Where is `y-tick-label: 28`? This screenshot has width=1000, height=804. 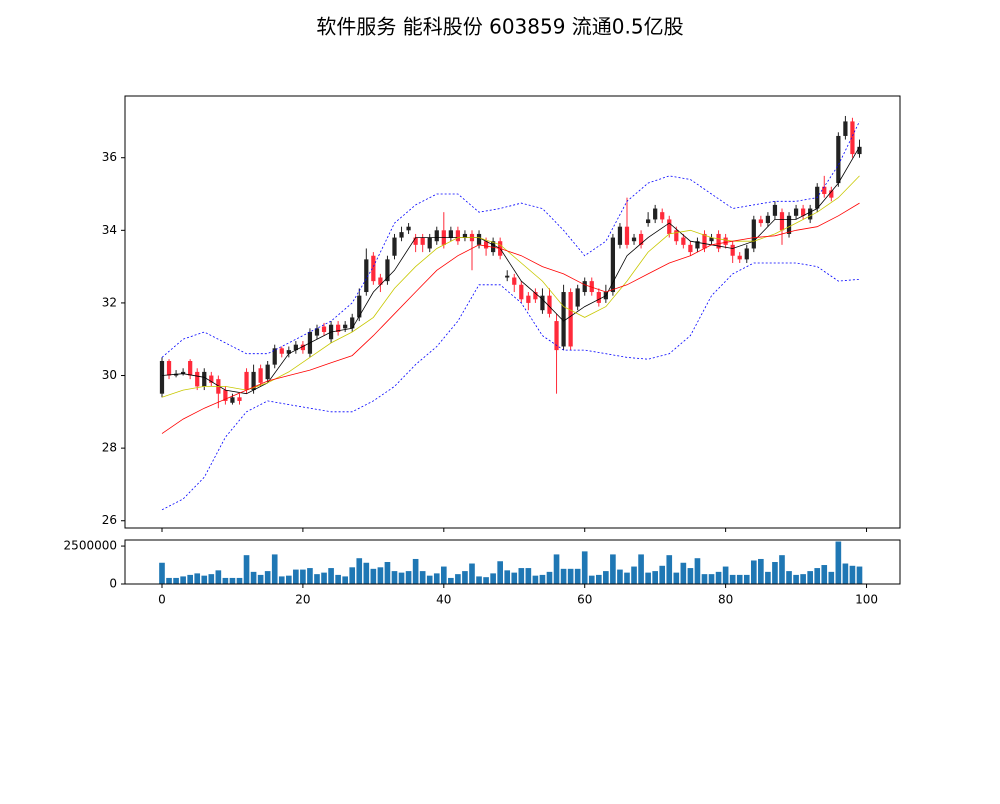 y-tick-label: 28 is located at coordinates (109, 448).